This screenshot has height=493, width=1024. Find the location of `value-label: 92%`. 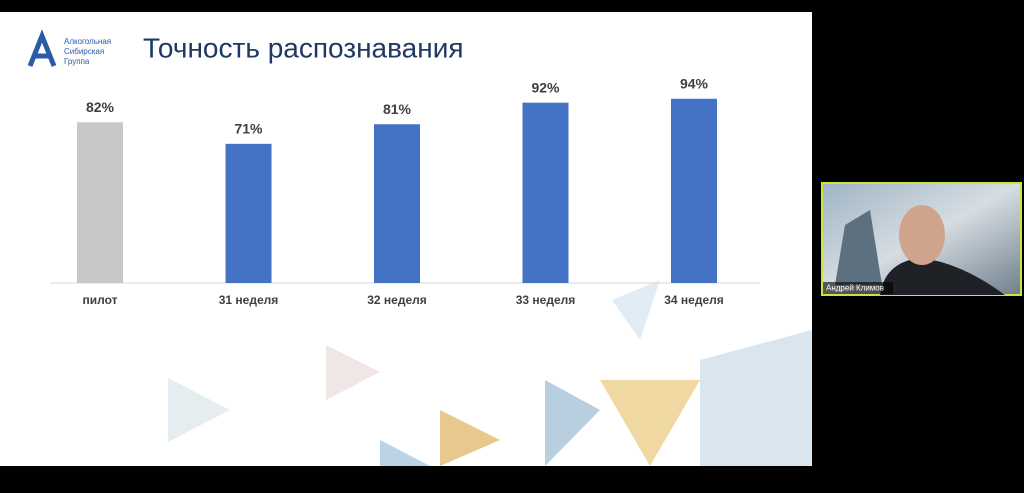

value-label: 92% is located at coordinates (545, 87).